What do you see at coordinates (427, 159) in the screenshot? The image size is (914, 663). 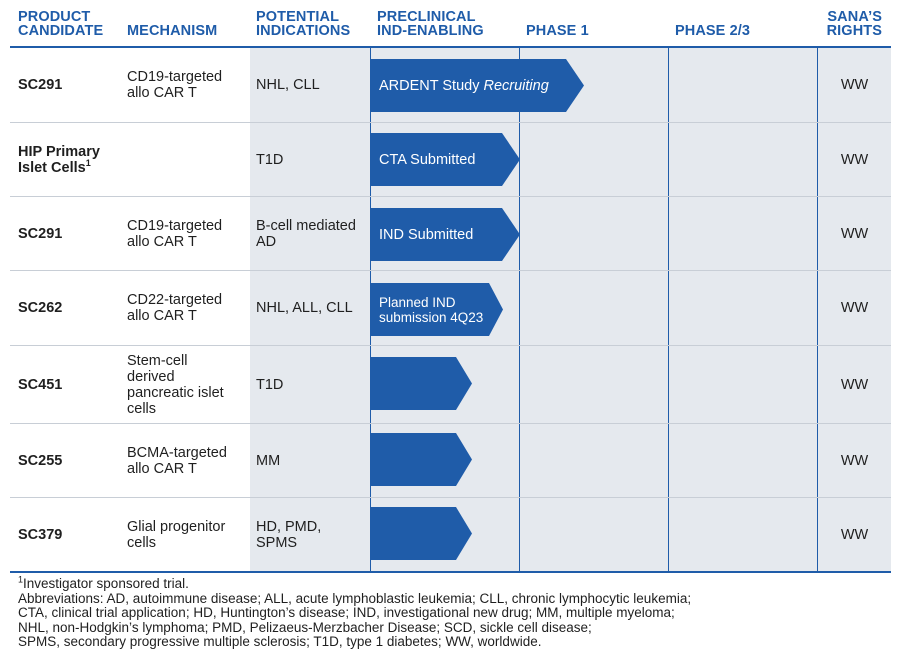 I see `status-label: CTA Submitted` at bounding box center [427, 159].